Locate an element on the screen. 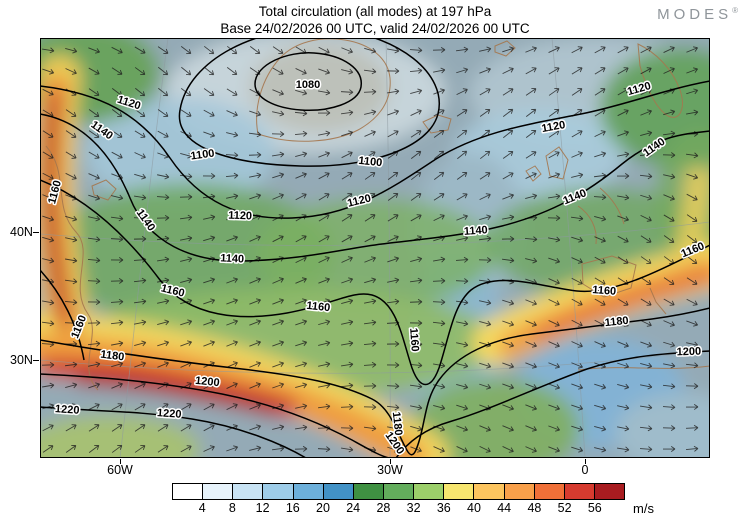 The image size is (750, 516). colorbar is located at coordinates (398, 491).